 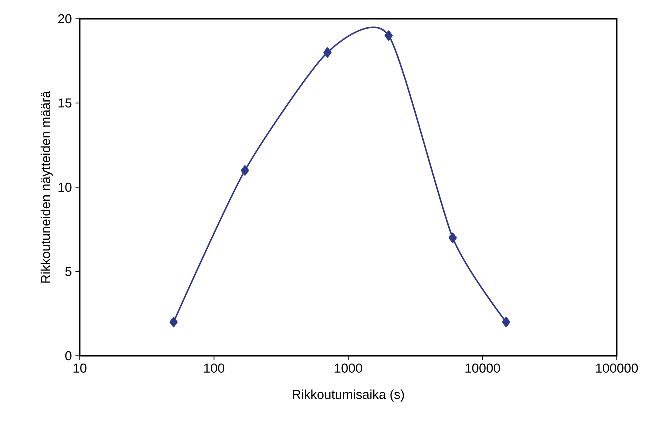 What do you see at coordinates (348, 396) in the screenshot?
I see `x-axis-title: Rikkoutumisaika (s)` at bounding box center [348, 396].